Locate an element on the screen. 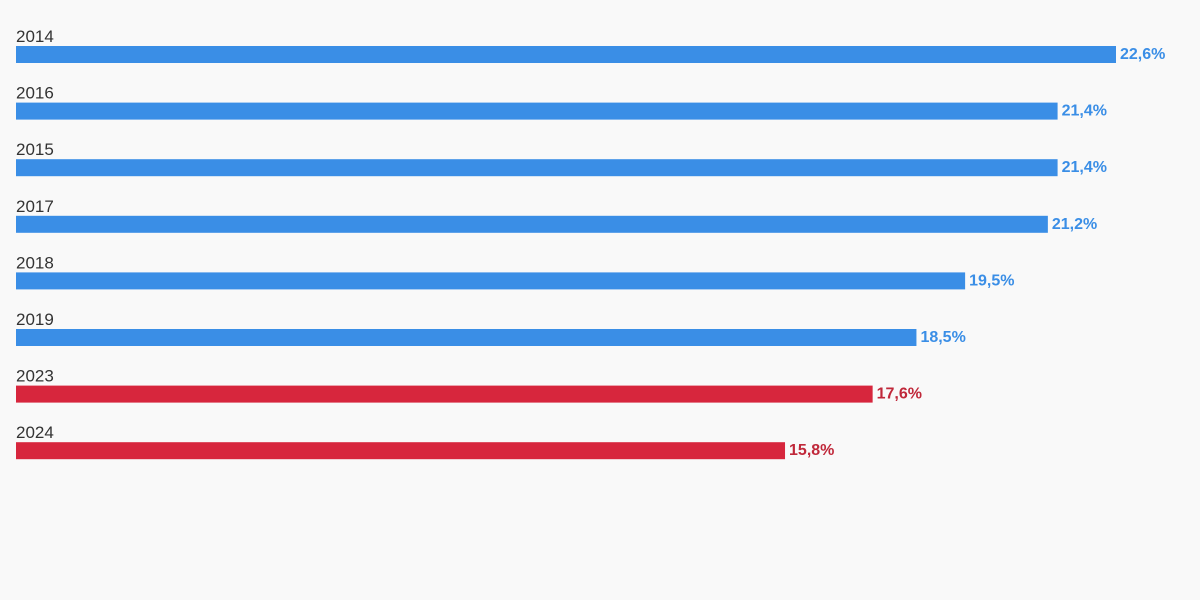 The image size is (1200, 600). bar-row-2016: 2016 21,4% is located at coordinates (561, 102).